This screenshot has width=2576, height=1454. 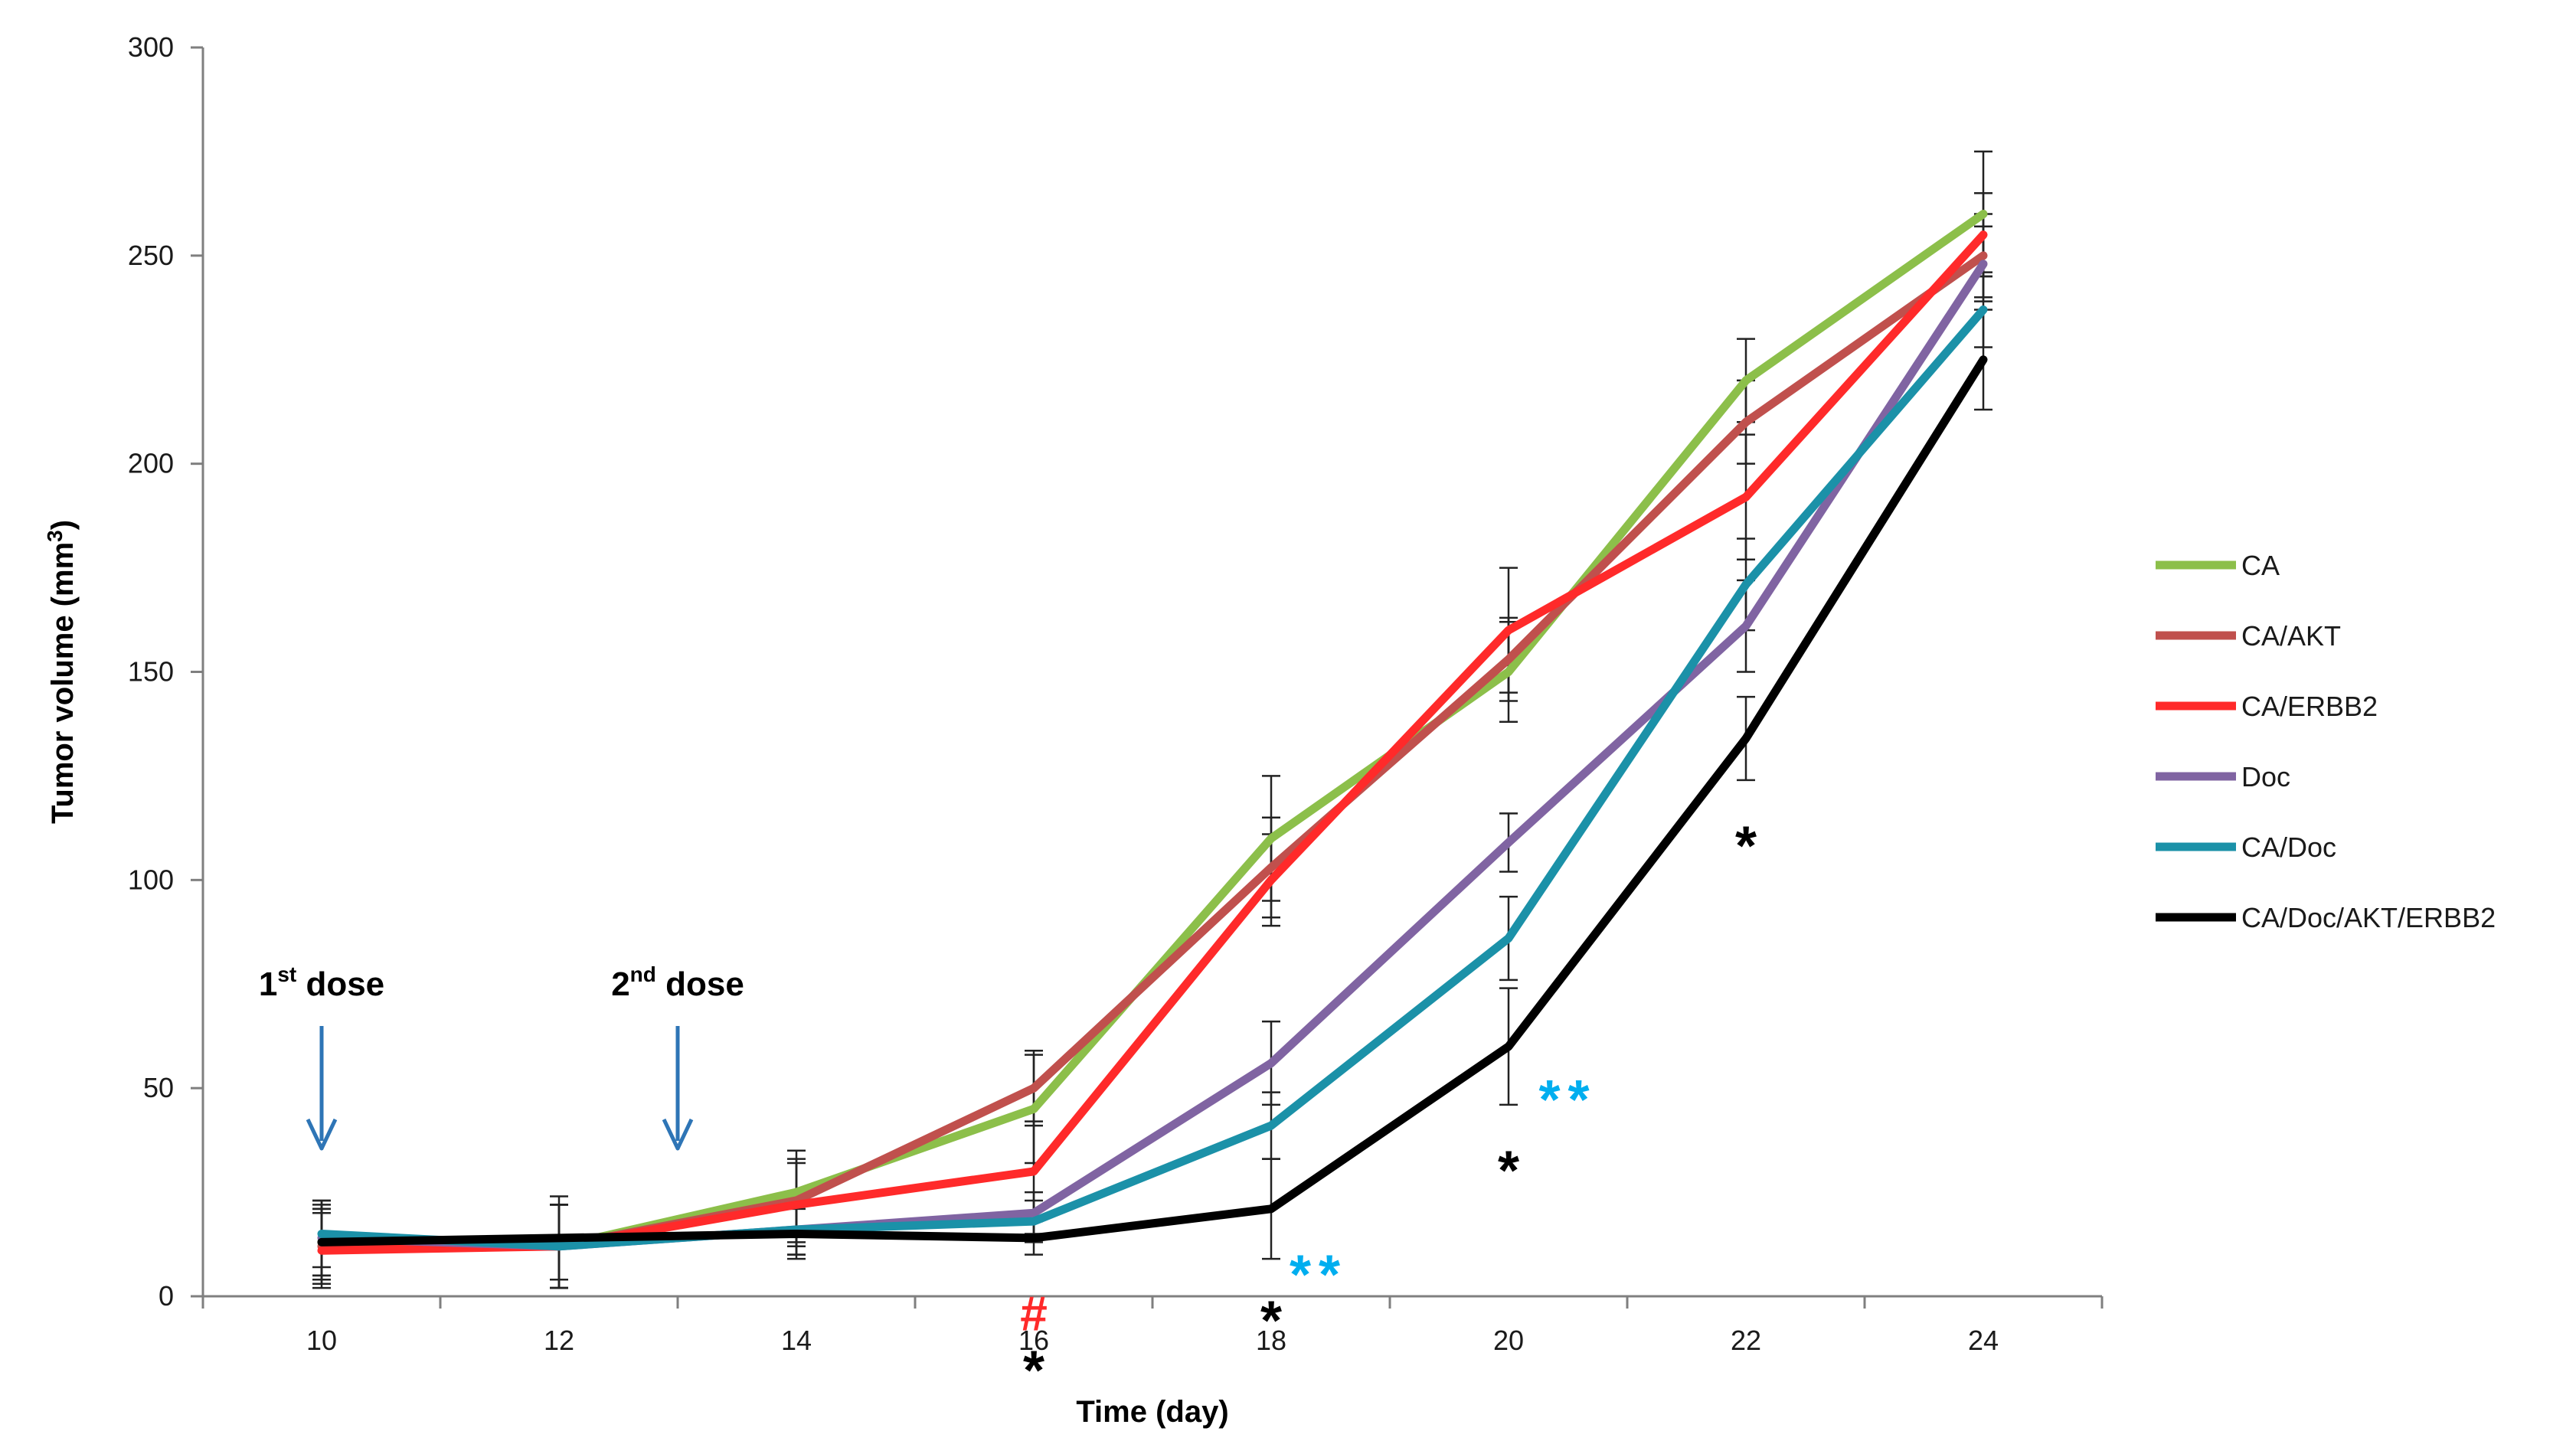 I want to click on y-tick-label: 200, so click(x=151, y=463).